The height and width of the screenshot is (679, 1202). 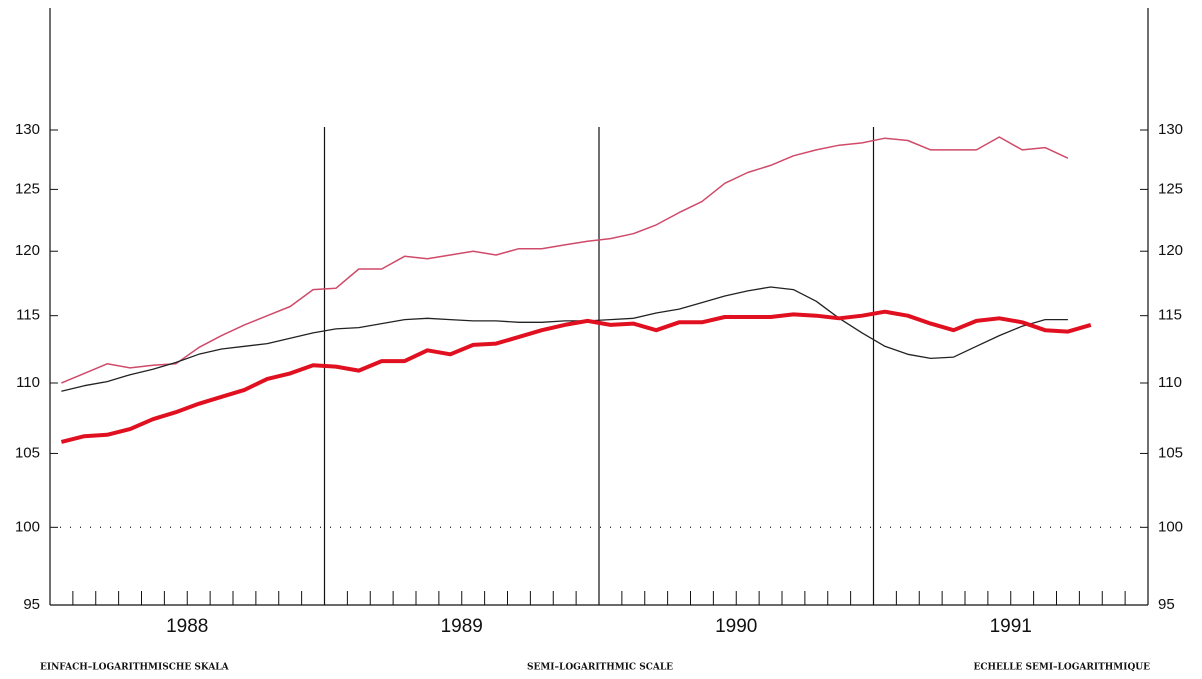 What do you see at coordinates (27, 129) in the screenshot?
I see `y-tick-label: 130` at bounding box center [27, 129].